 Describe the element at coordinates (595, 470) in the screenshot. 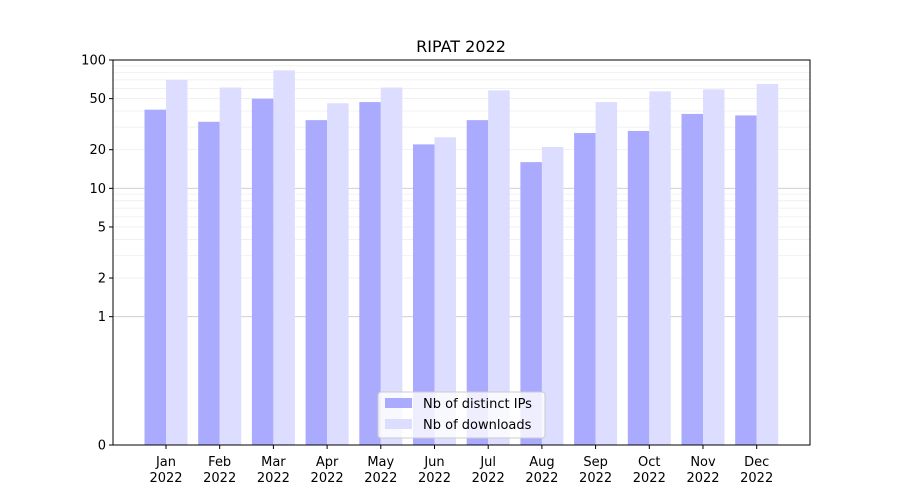

I see `x-tick-label: Sep 2022` at that location.